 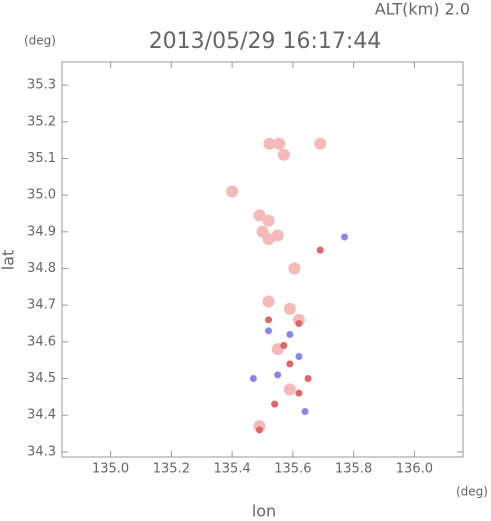 What do you see at coordinates (110, 469) in the screenshot?
I see `x-tick-label: 135.0` at bounding box center [110, 469].